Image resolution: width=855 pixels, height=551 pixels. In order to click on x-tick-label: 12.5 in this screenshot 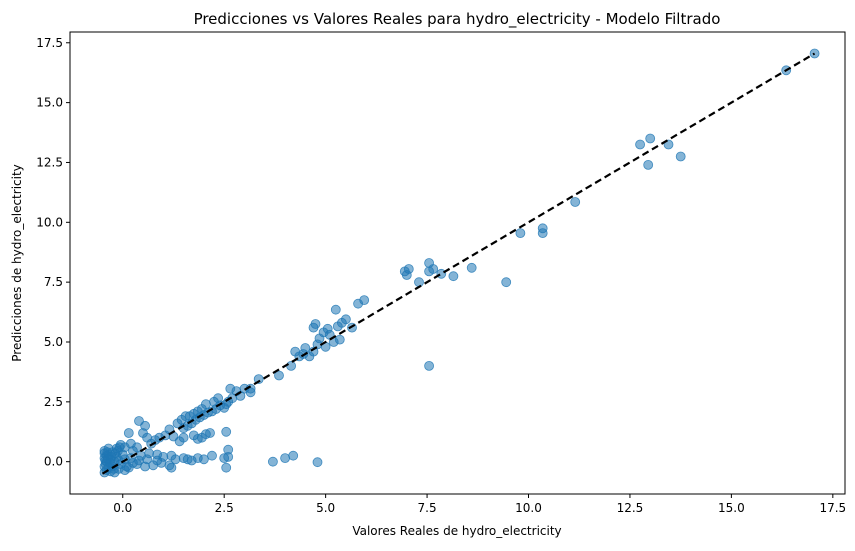, I will do `click(630, 508)`.